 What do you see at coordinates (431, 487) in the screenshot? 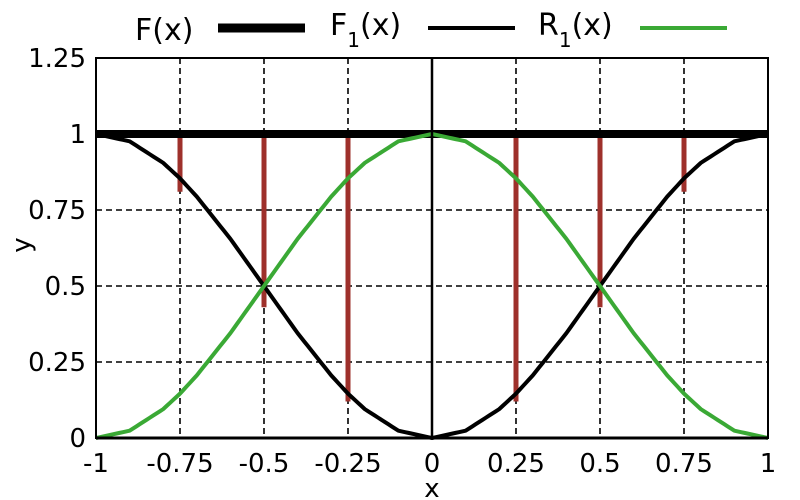
I see `x-axis-label: x` at bounding box center [431, 487].